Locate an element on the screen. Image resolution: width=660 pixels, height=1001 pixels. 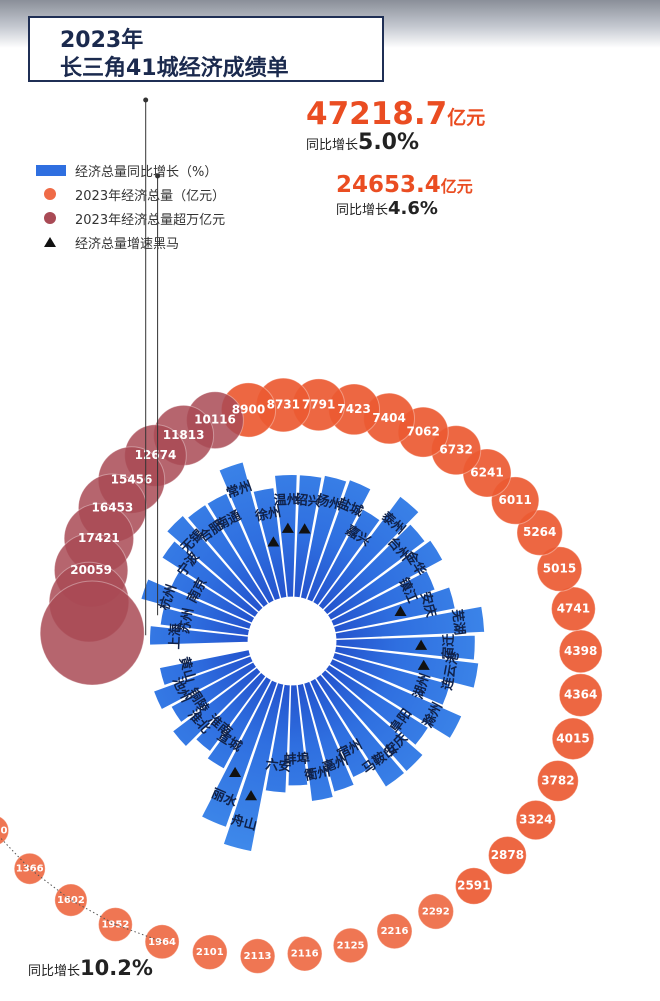
suzhou-growth: 4.6% is located at coordinates (413, 208).